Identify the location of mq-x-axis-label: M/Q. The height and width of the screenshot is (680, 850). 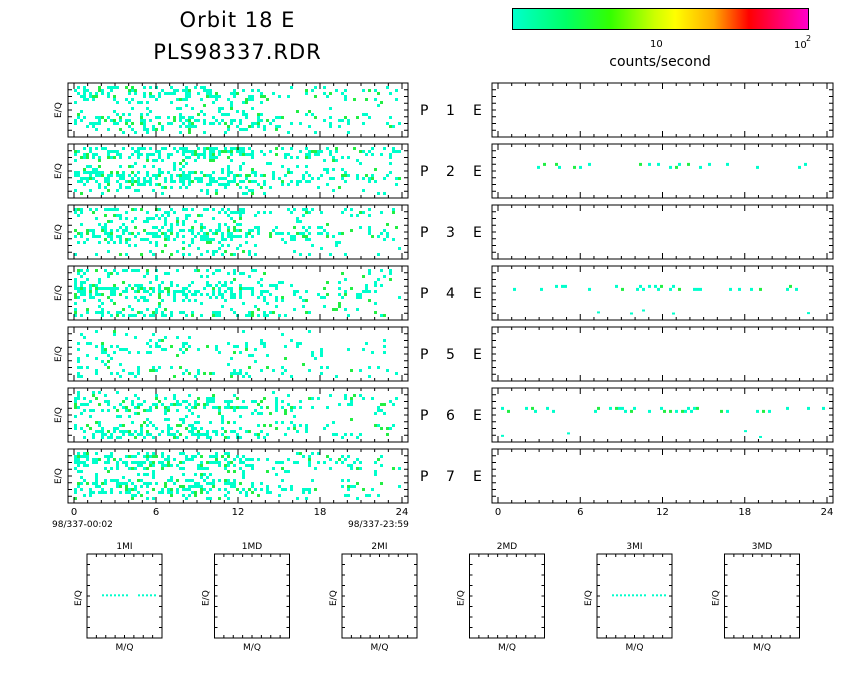
(507, 648).